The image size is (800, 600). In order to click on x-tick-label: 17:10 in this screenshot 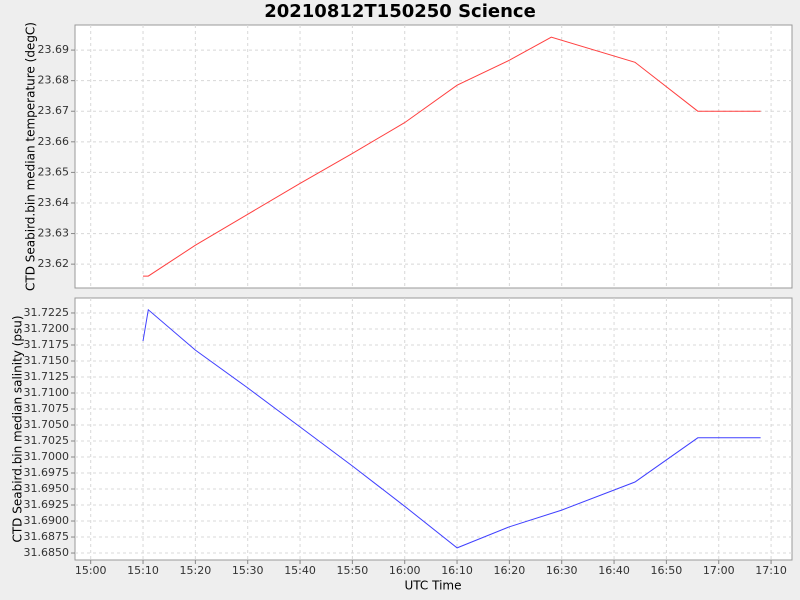, I will do `click(771, 570)`.